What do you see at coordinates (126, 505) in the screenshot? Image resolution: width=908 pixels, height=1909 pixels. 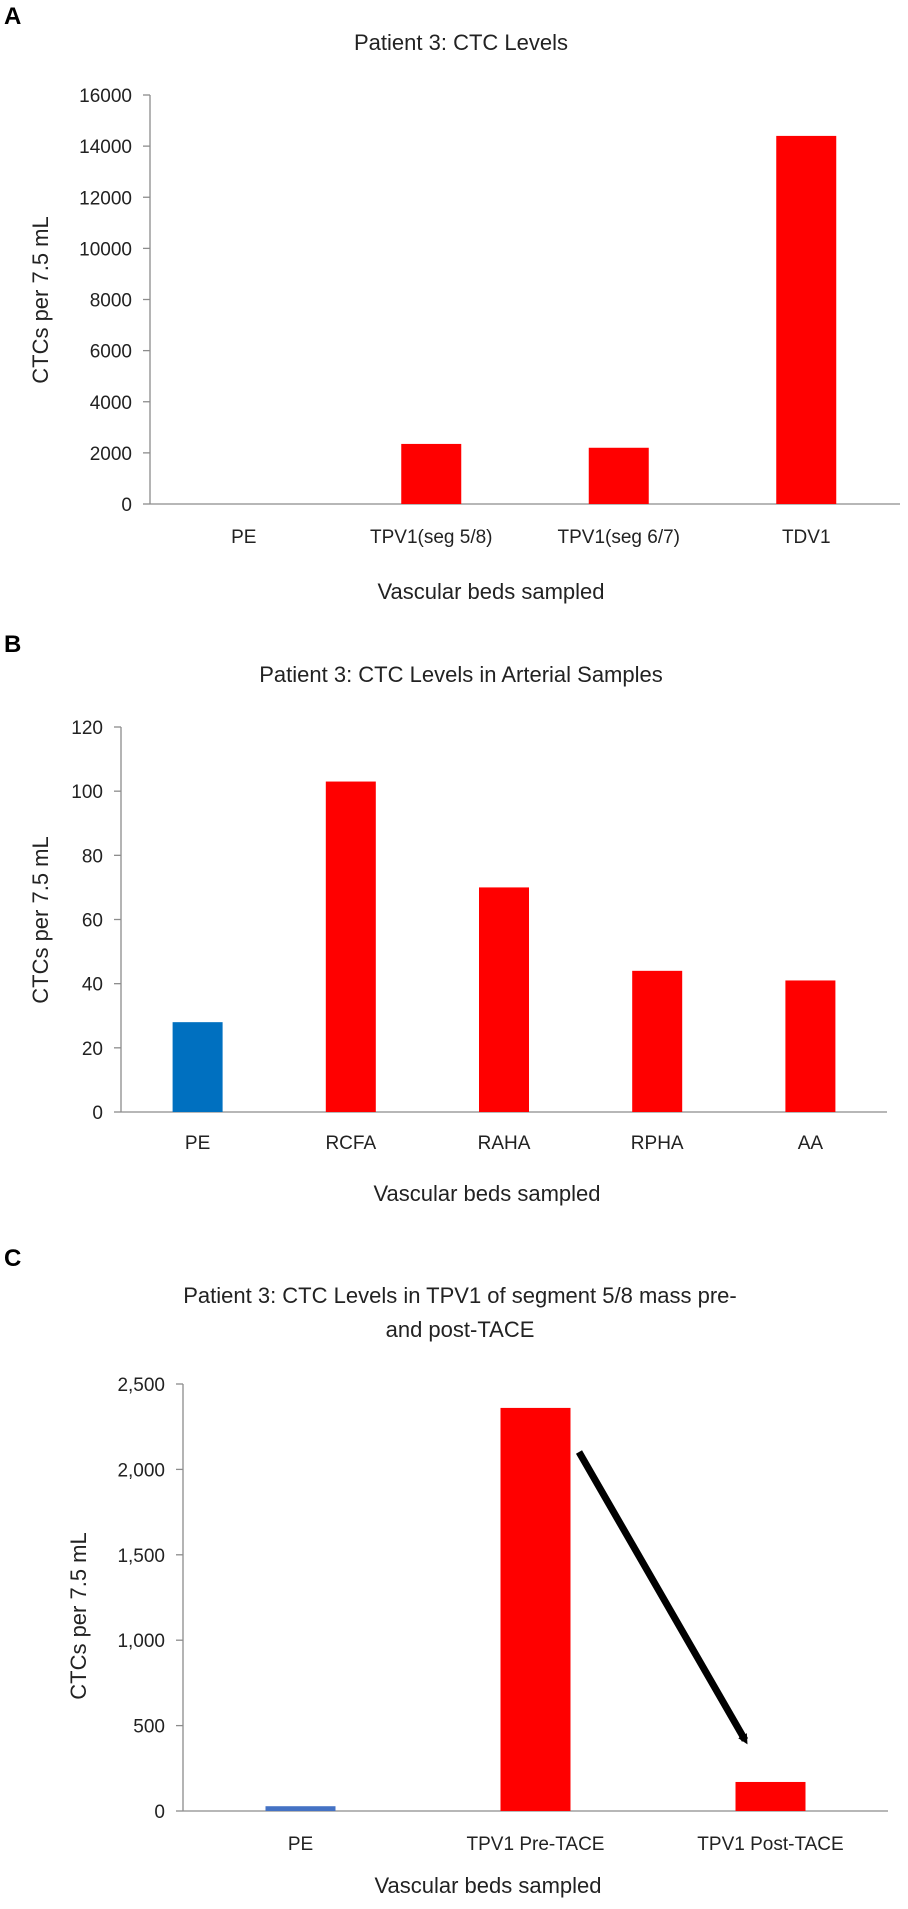 I see `chart-a-y-tick-label: 0` at bounding box center [126, 505].